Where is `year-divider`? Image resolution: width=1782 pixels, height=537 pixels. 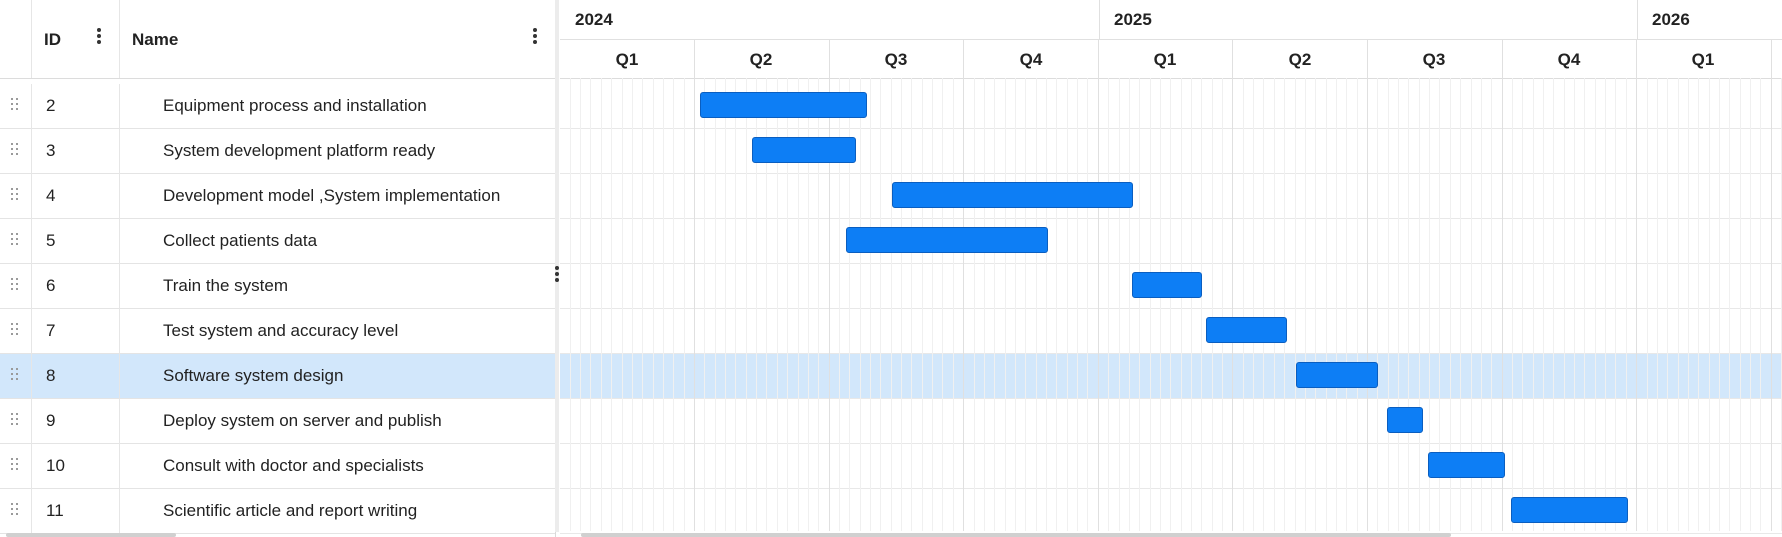
year-divider is located at coordinates (1099, 19).